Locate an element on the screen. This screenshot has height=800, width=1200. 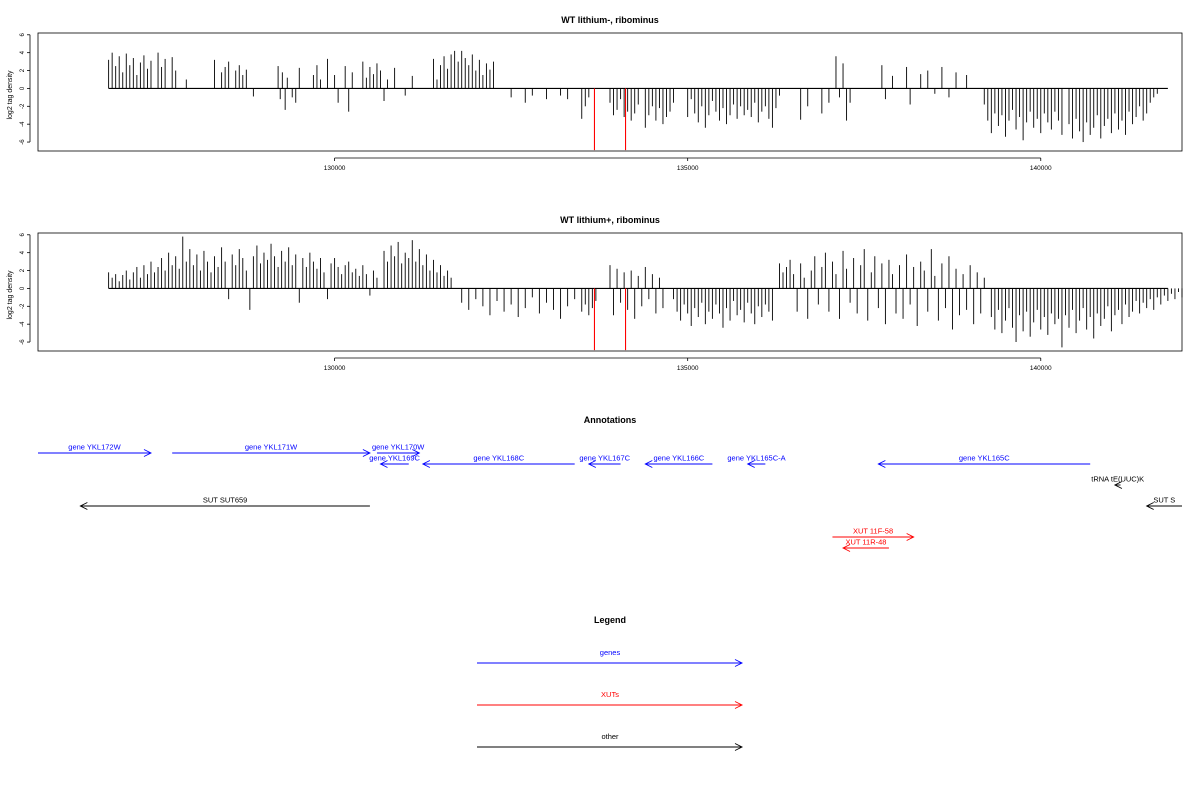
legend-label: genes is located at coordinates (610, 652).